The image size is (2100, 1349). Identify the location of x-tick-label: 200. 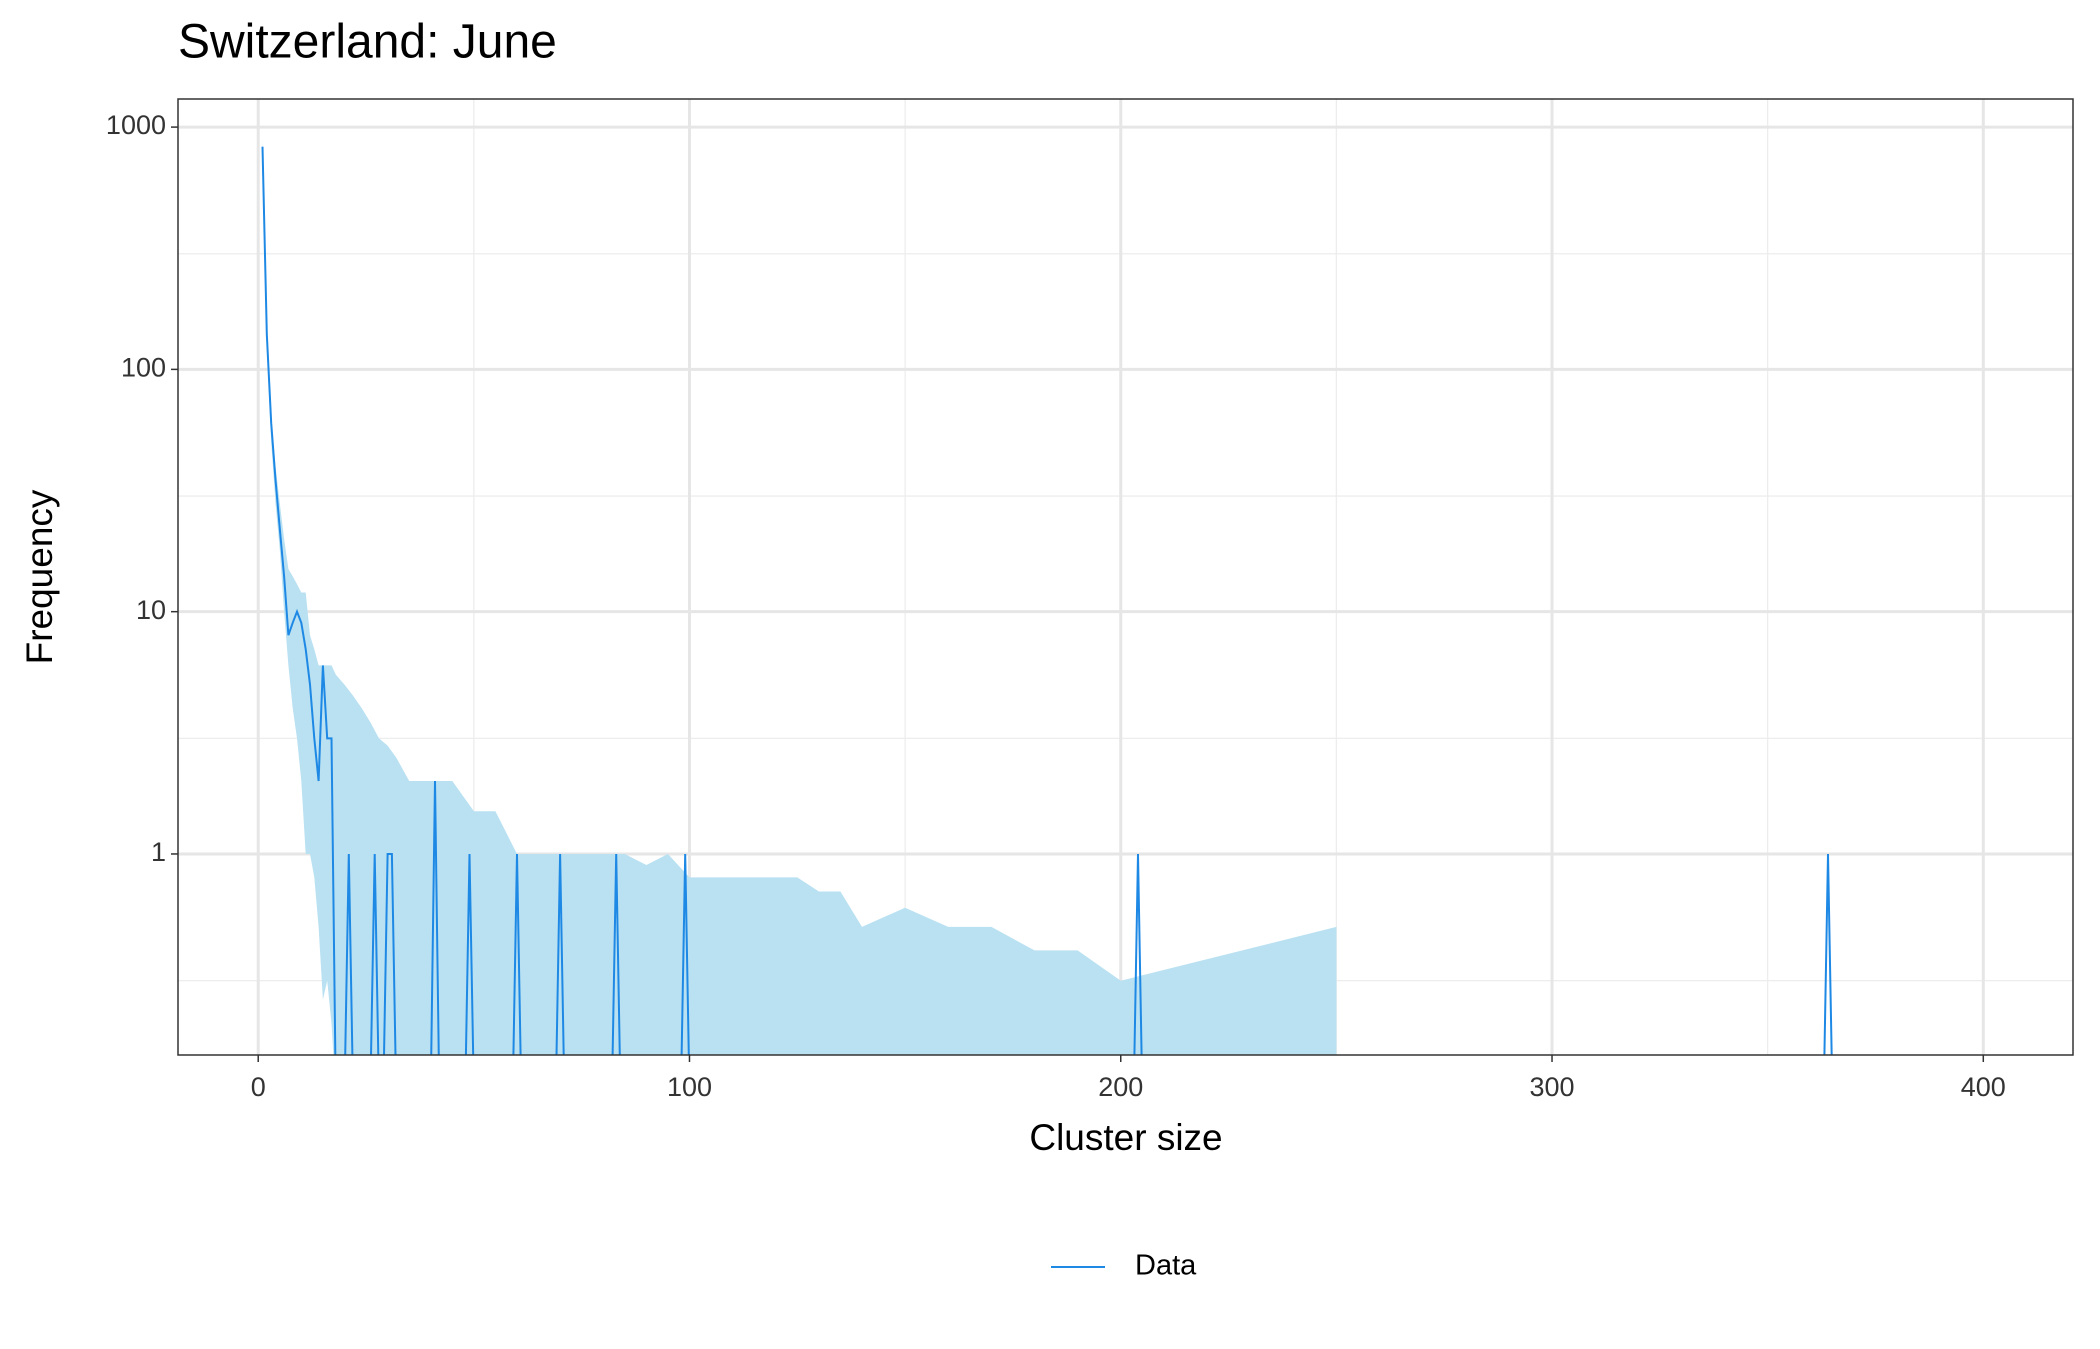
(1120, 1087).